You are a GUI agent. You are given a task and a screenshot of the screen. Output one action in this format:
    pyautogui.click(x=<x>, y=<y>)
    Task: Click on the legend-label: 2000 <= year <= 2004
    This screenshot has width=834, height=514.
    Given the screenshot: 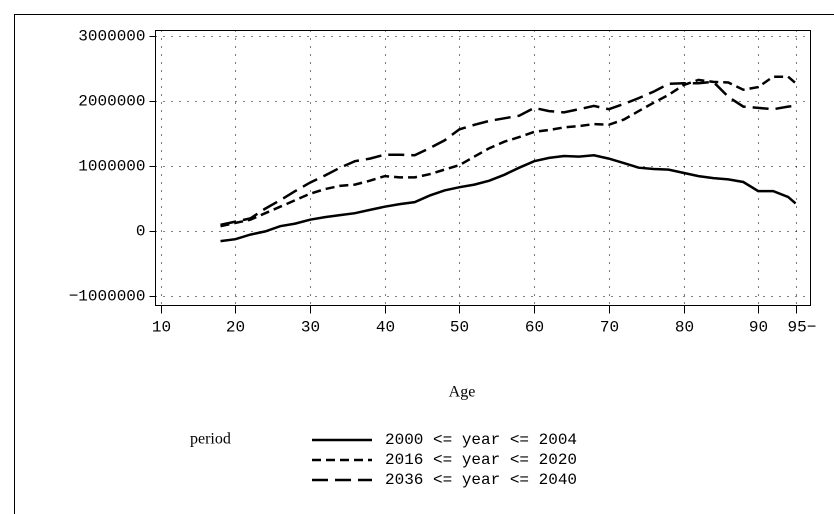 What is the action you would take?
    pyautogui.click(x=481, y=440)
    